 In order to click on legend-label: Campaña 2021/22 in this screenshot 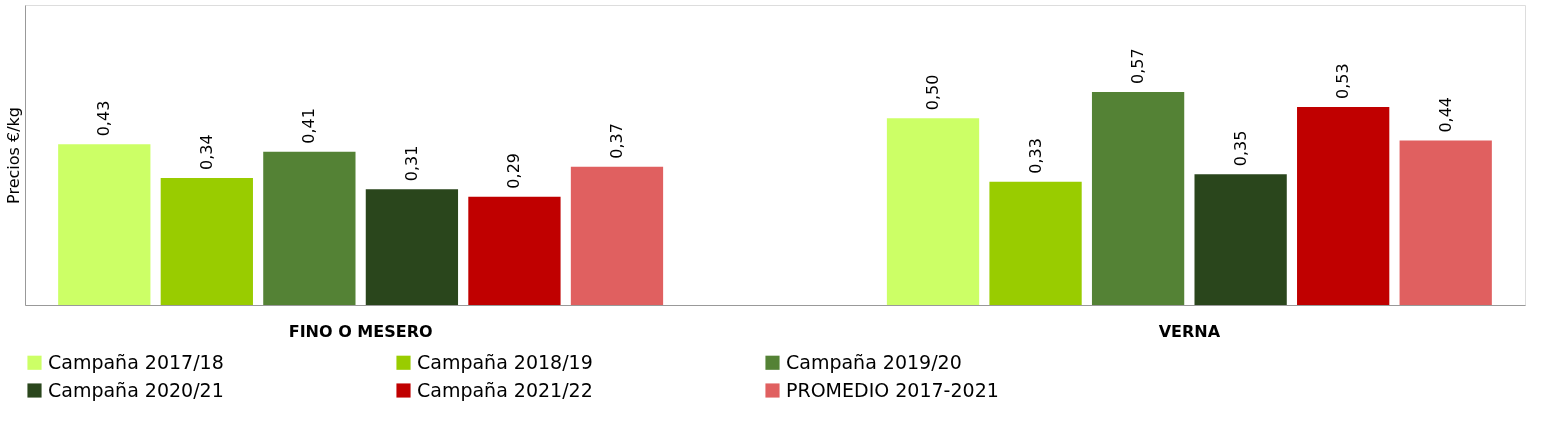, I will do `click(505, 389)`.